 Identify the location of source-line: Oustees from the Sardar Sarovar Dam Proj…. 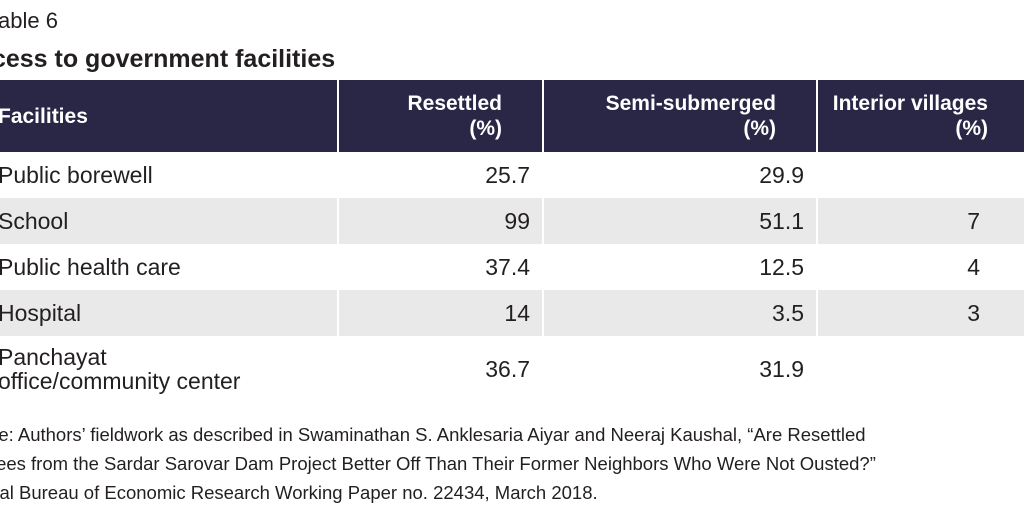
(438, 463).